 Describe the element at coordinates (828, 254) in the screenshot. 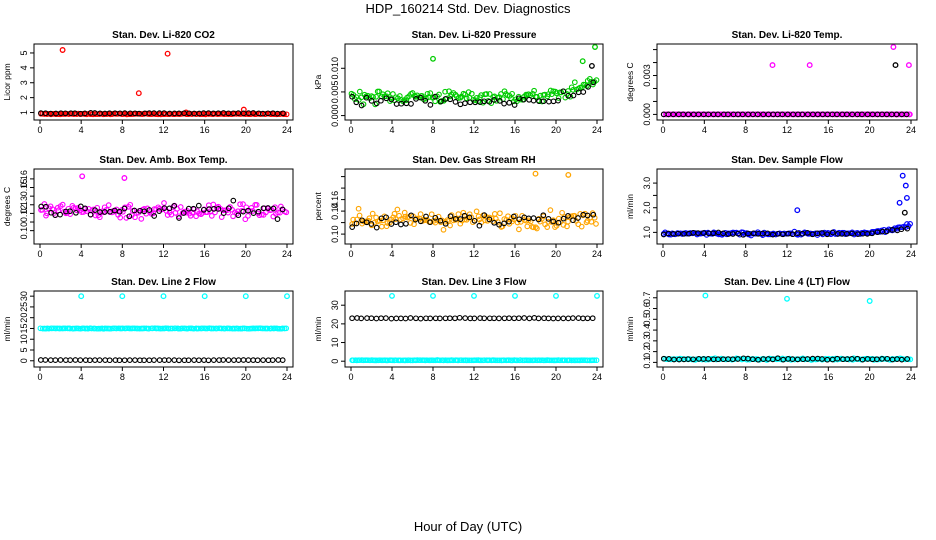

I see `x-tick-label: 16` at that location.